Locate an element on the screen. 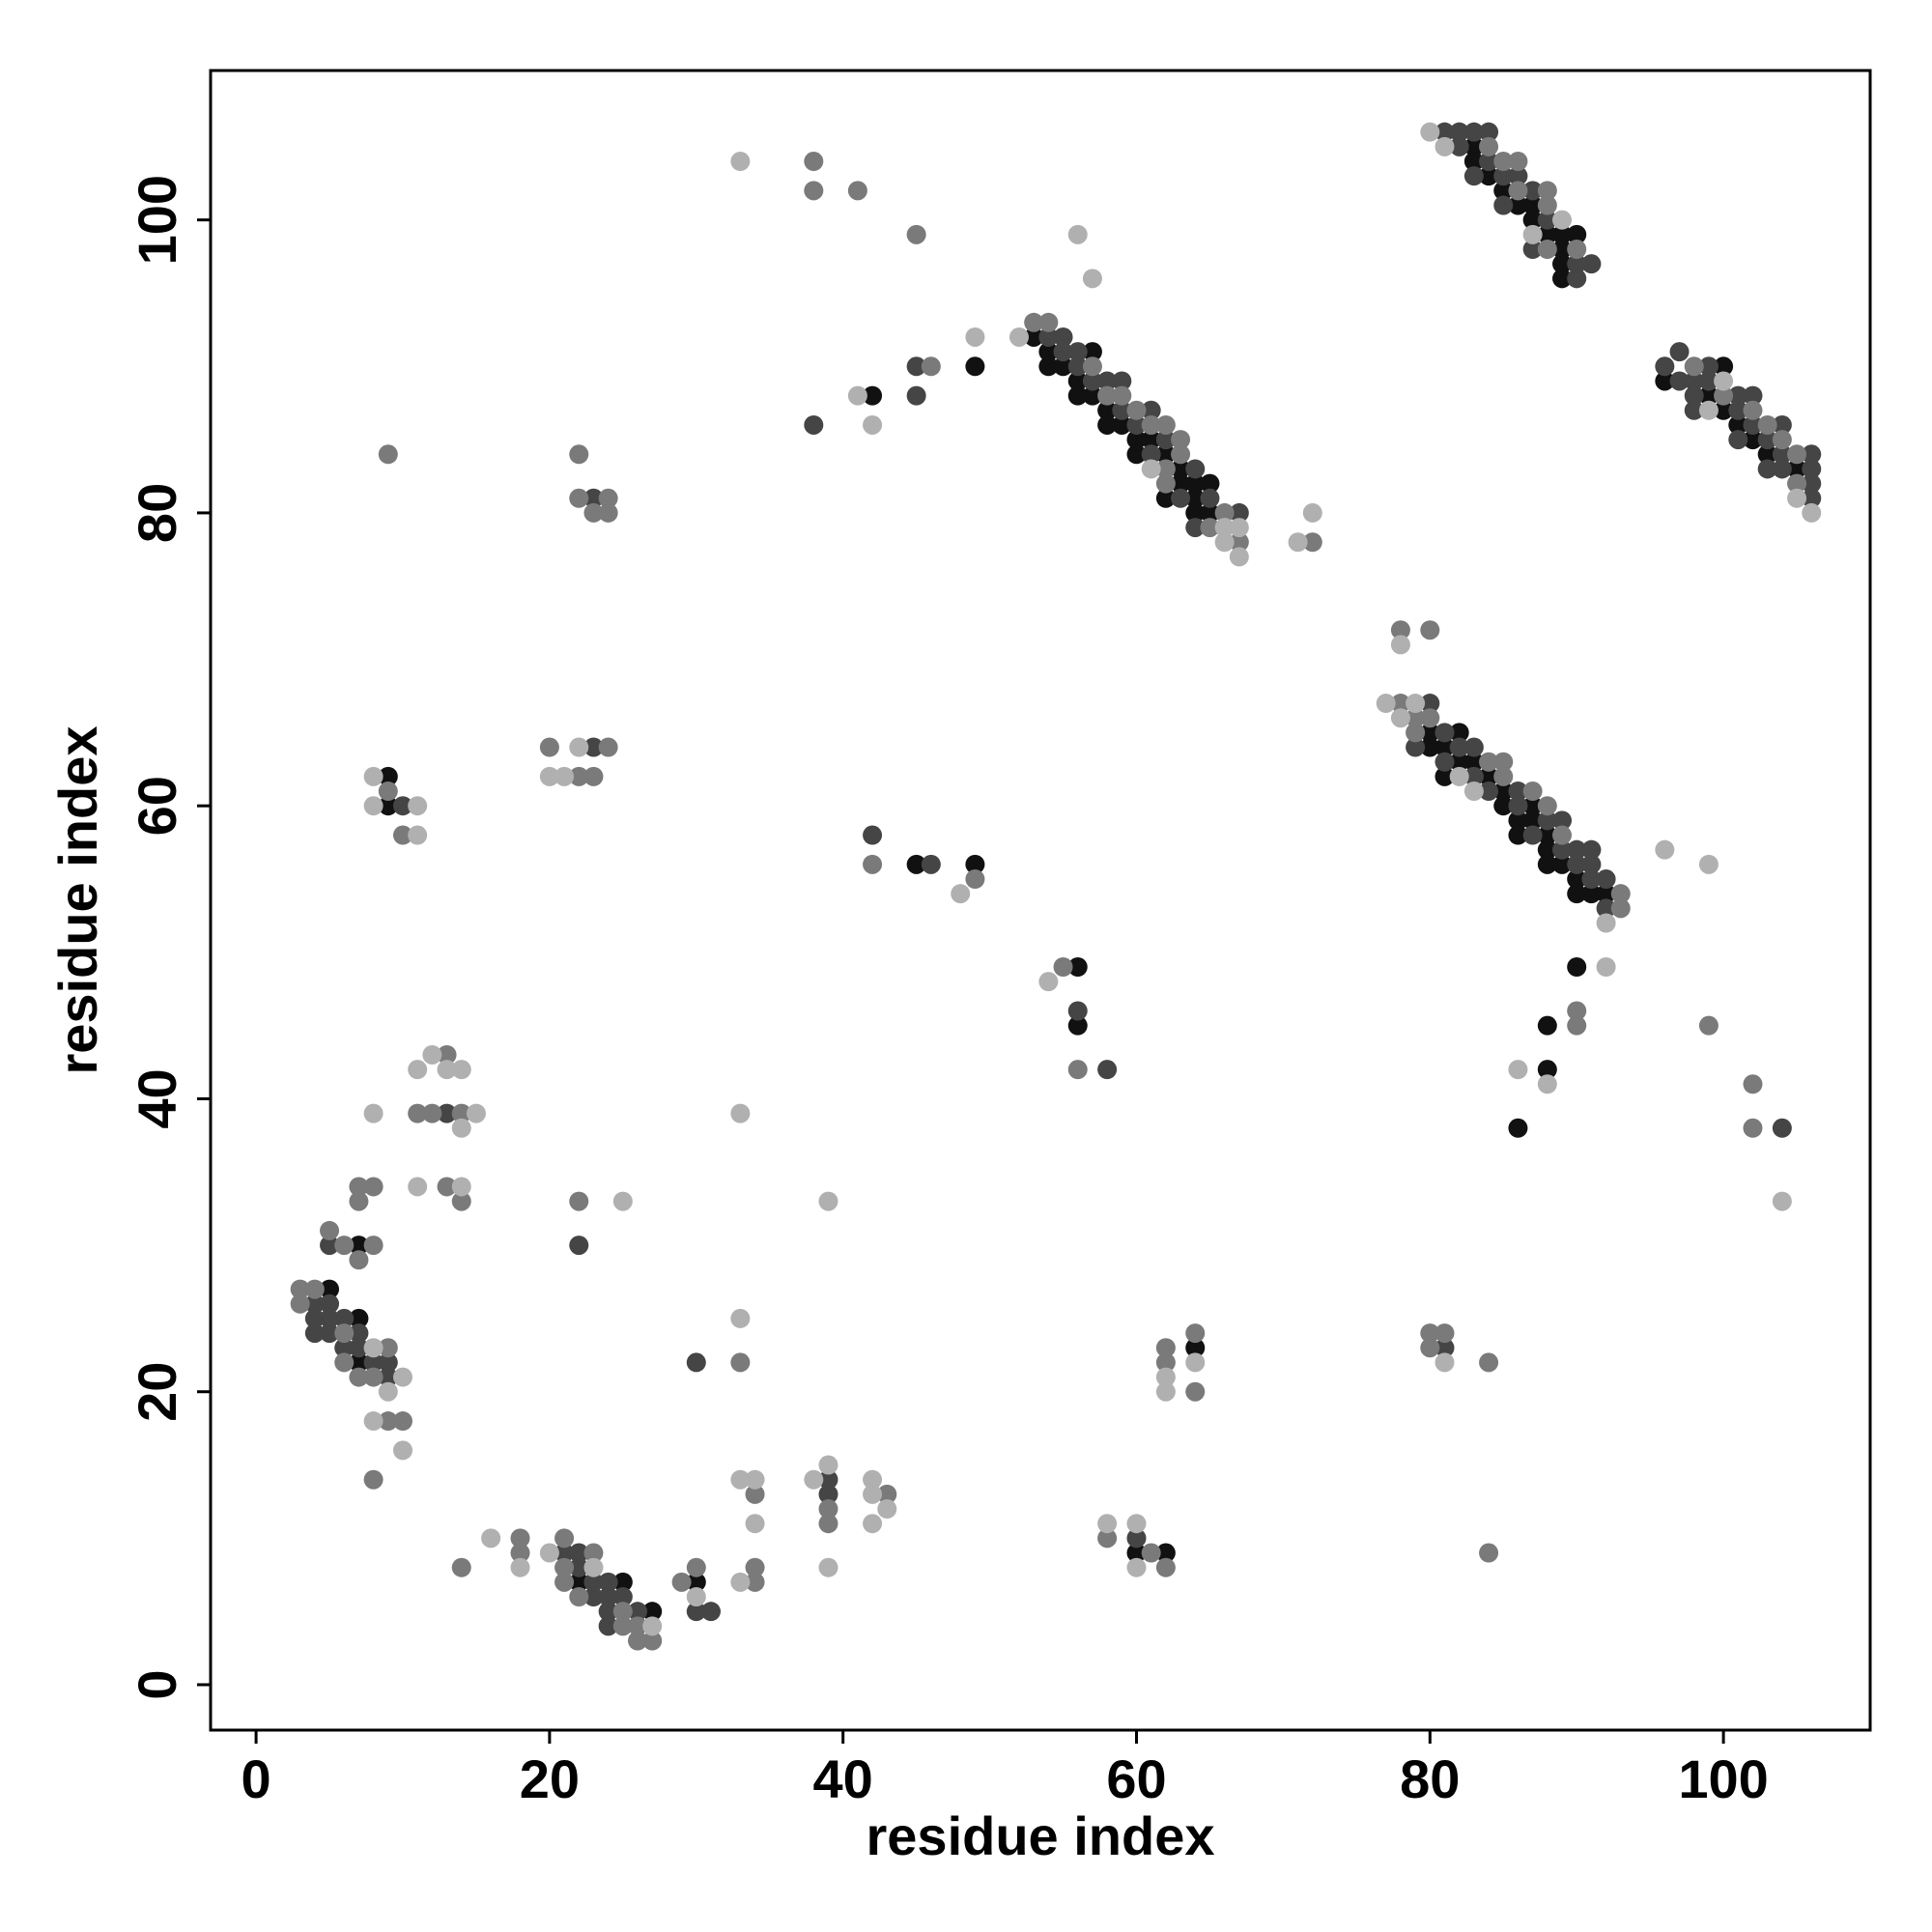  x-tick-label: 80 is located at coordinates (1430, 1778).